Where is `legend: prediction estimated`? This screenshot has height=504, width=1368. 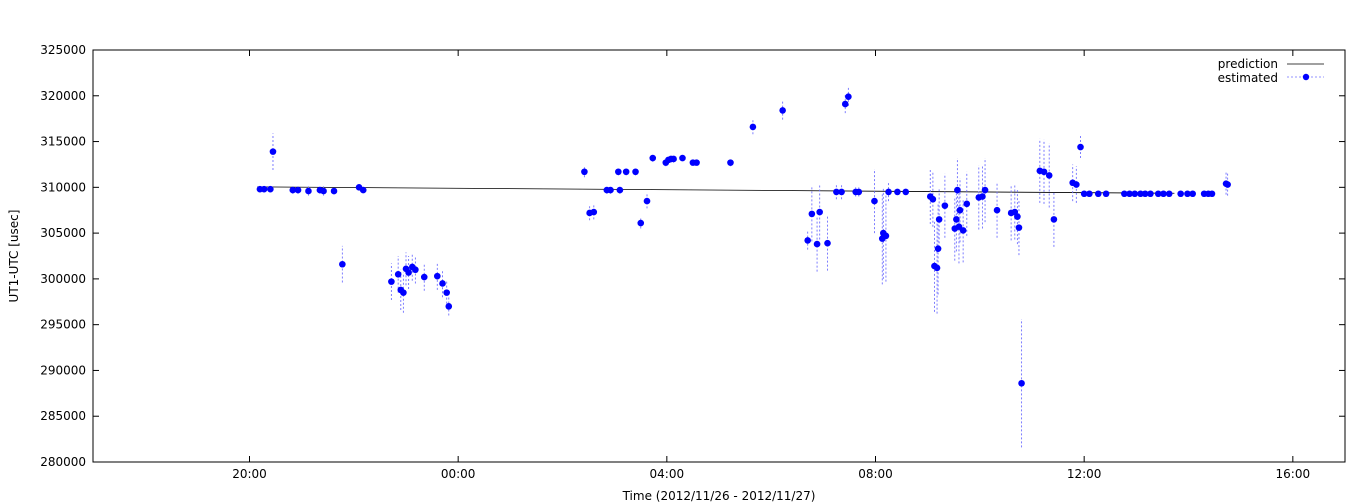
legend: prediction estimated is located at coordinates (1271, 71).